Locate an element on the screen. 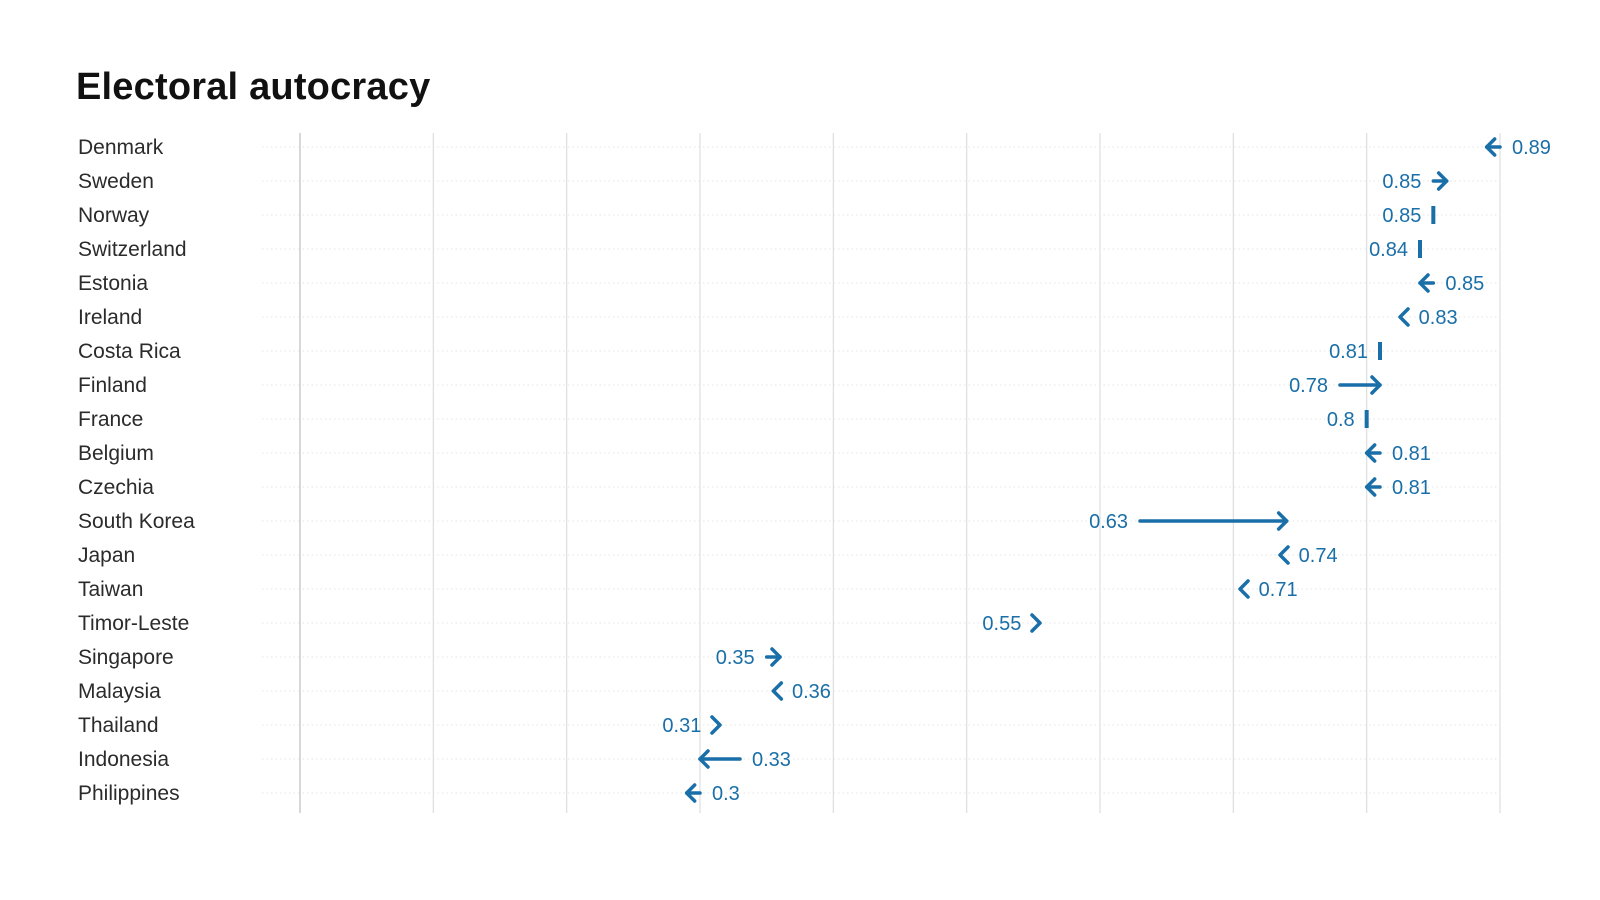  chart-title: Electoral autocracy is located at coordinates (253, 87).